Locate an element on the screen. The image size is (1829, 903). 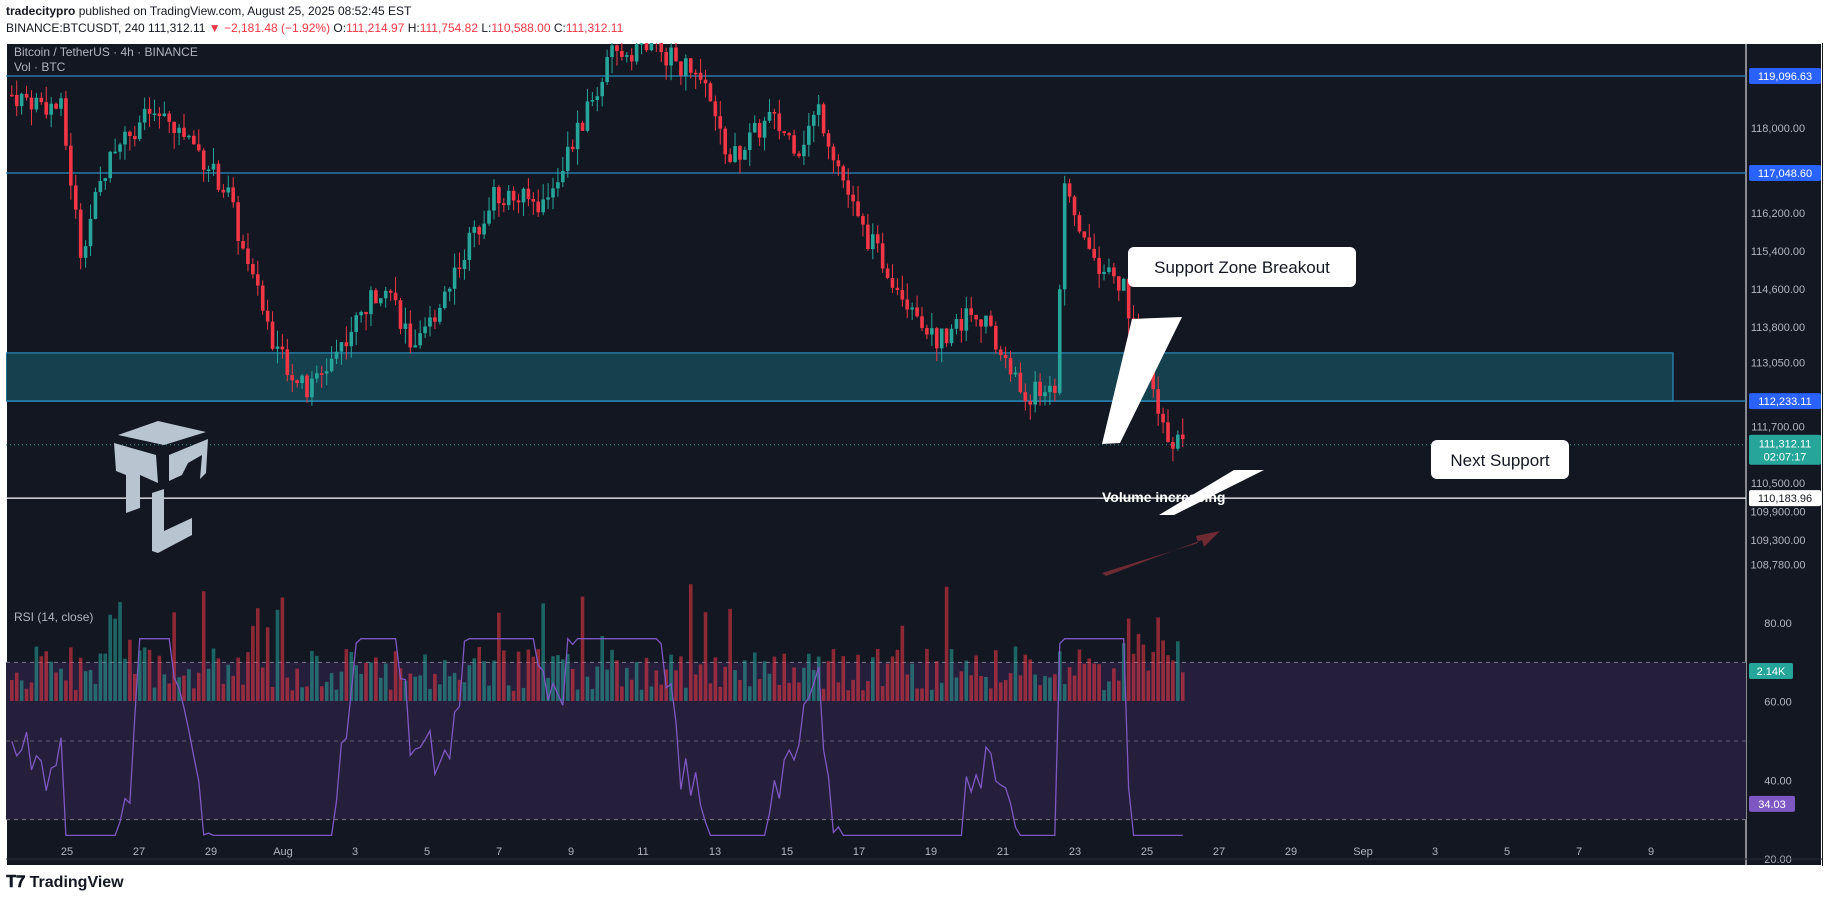
time-axis: 25 27 29 Aug 3 5 7 9 11 13 15 17 19 21 23 25 27 29 Sep 3 5 7 9 is located at coordinates (914, 853).